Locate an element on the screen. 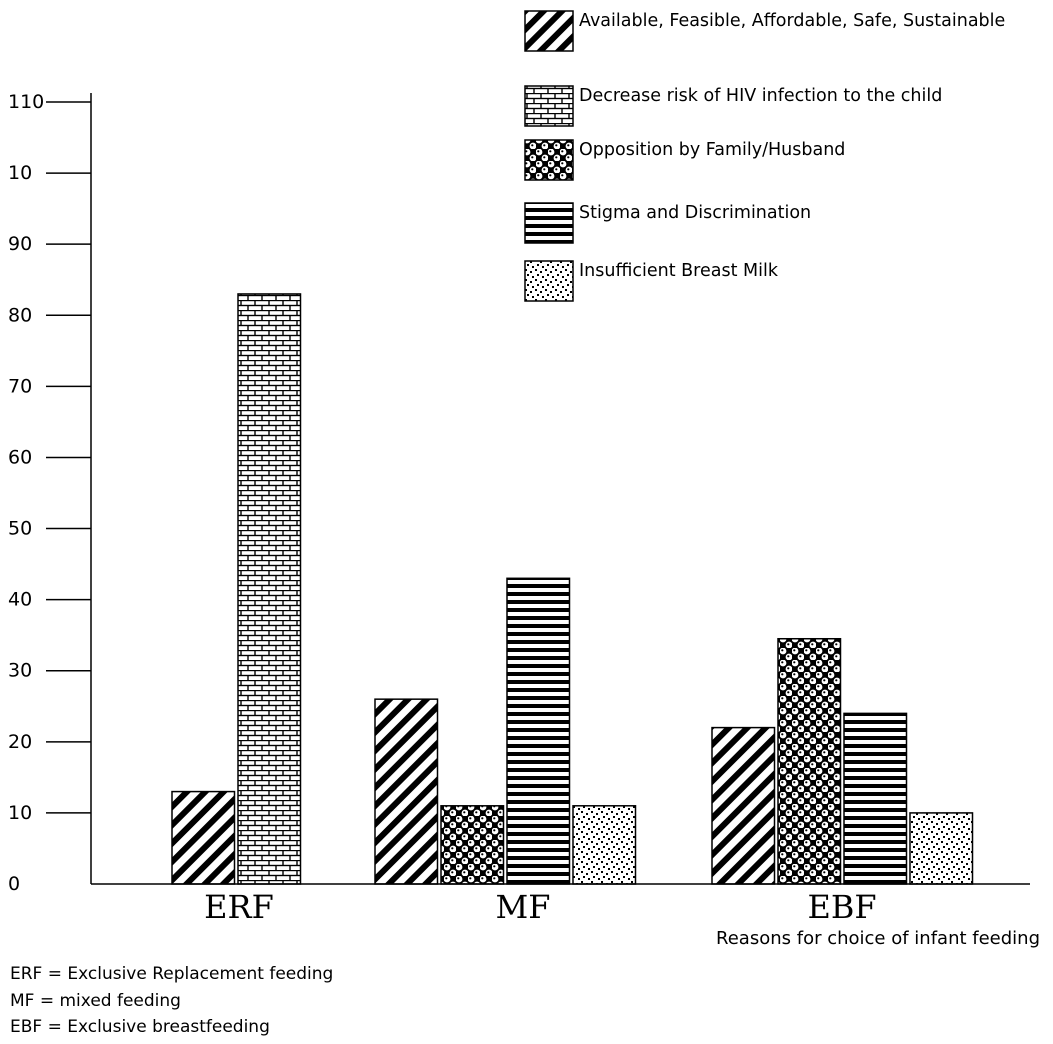  y-tick-label: 70 is located at coordinates (20, 386).